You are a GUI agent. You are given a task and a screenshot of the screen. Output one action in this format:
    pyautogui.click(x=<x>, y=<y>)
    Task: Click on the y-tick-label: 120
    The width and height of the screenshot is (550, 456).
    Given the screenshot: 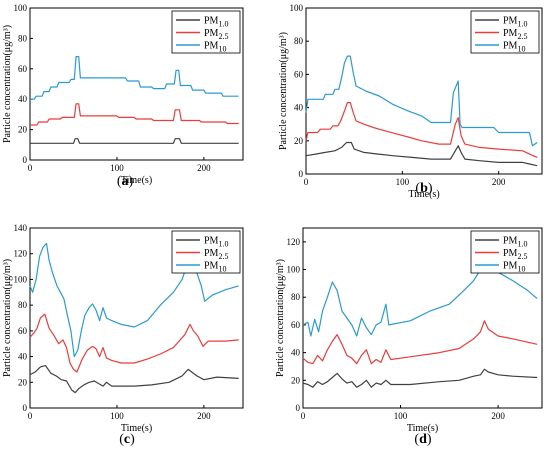 What is the action you would take?
    pyautogui.click(x=21, y=254)
    